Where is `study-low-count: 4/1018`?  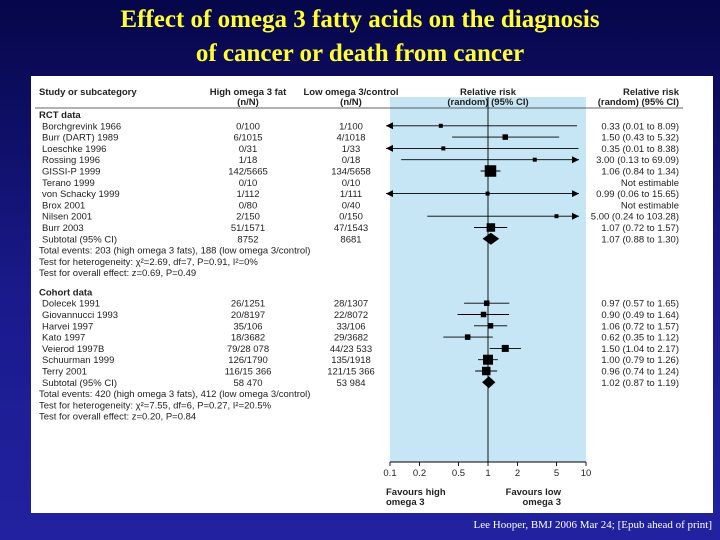 study-low-count: 4/1018 is located at coordinates (350, 138).